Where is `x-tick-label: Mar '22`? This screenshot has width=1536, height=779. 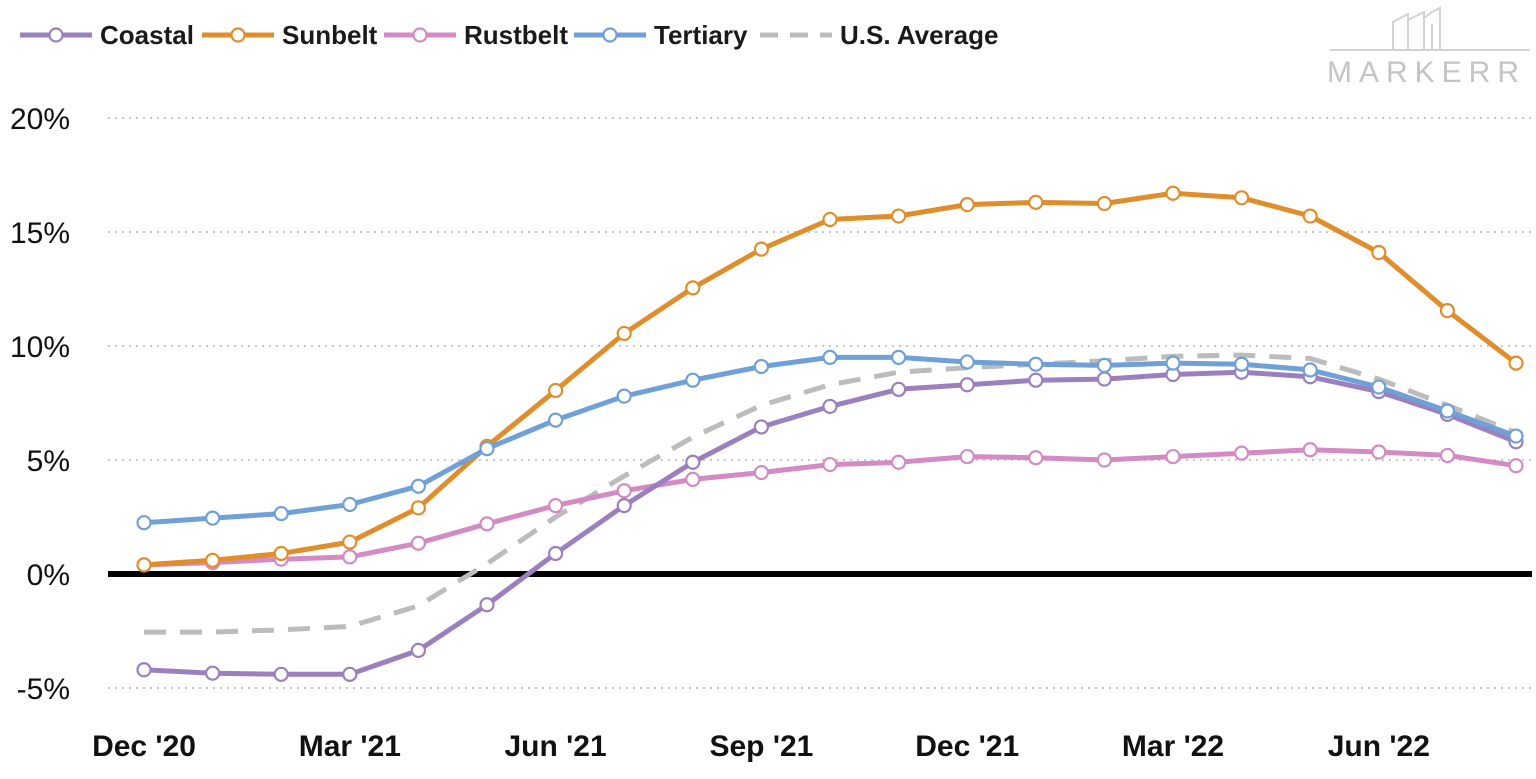
x-tick-label: Mar '22 is located at coordinates (1173, 746).